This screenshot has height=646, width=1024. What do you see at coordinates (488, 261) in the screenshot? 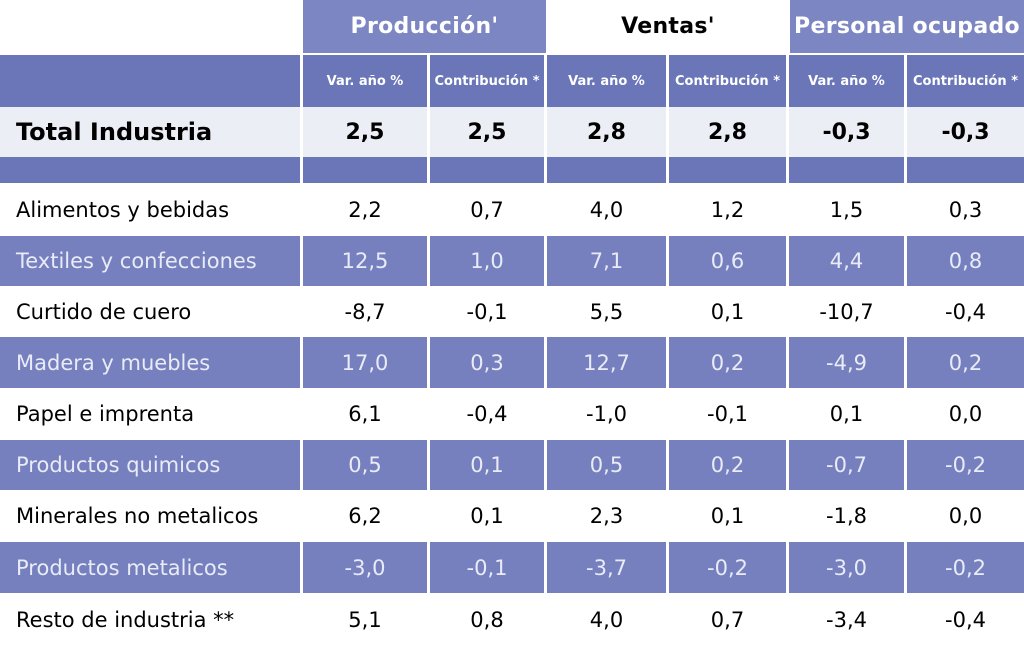
I see `row-value: 1,0` at bounding box center [488, 261].